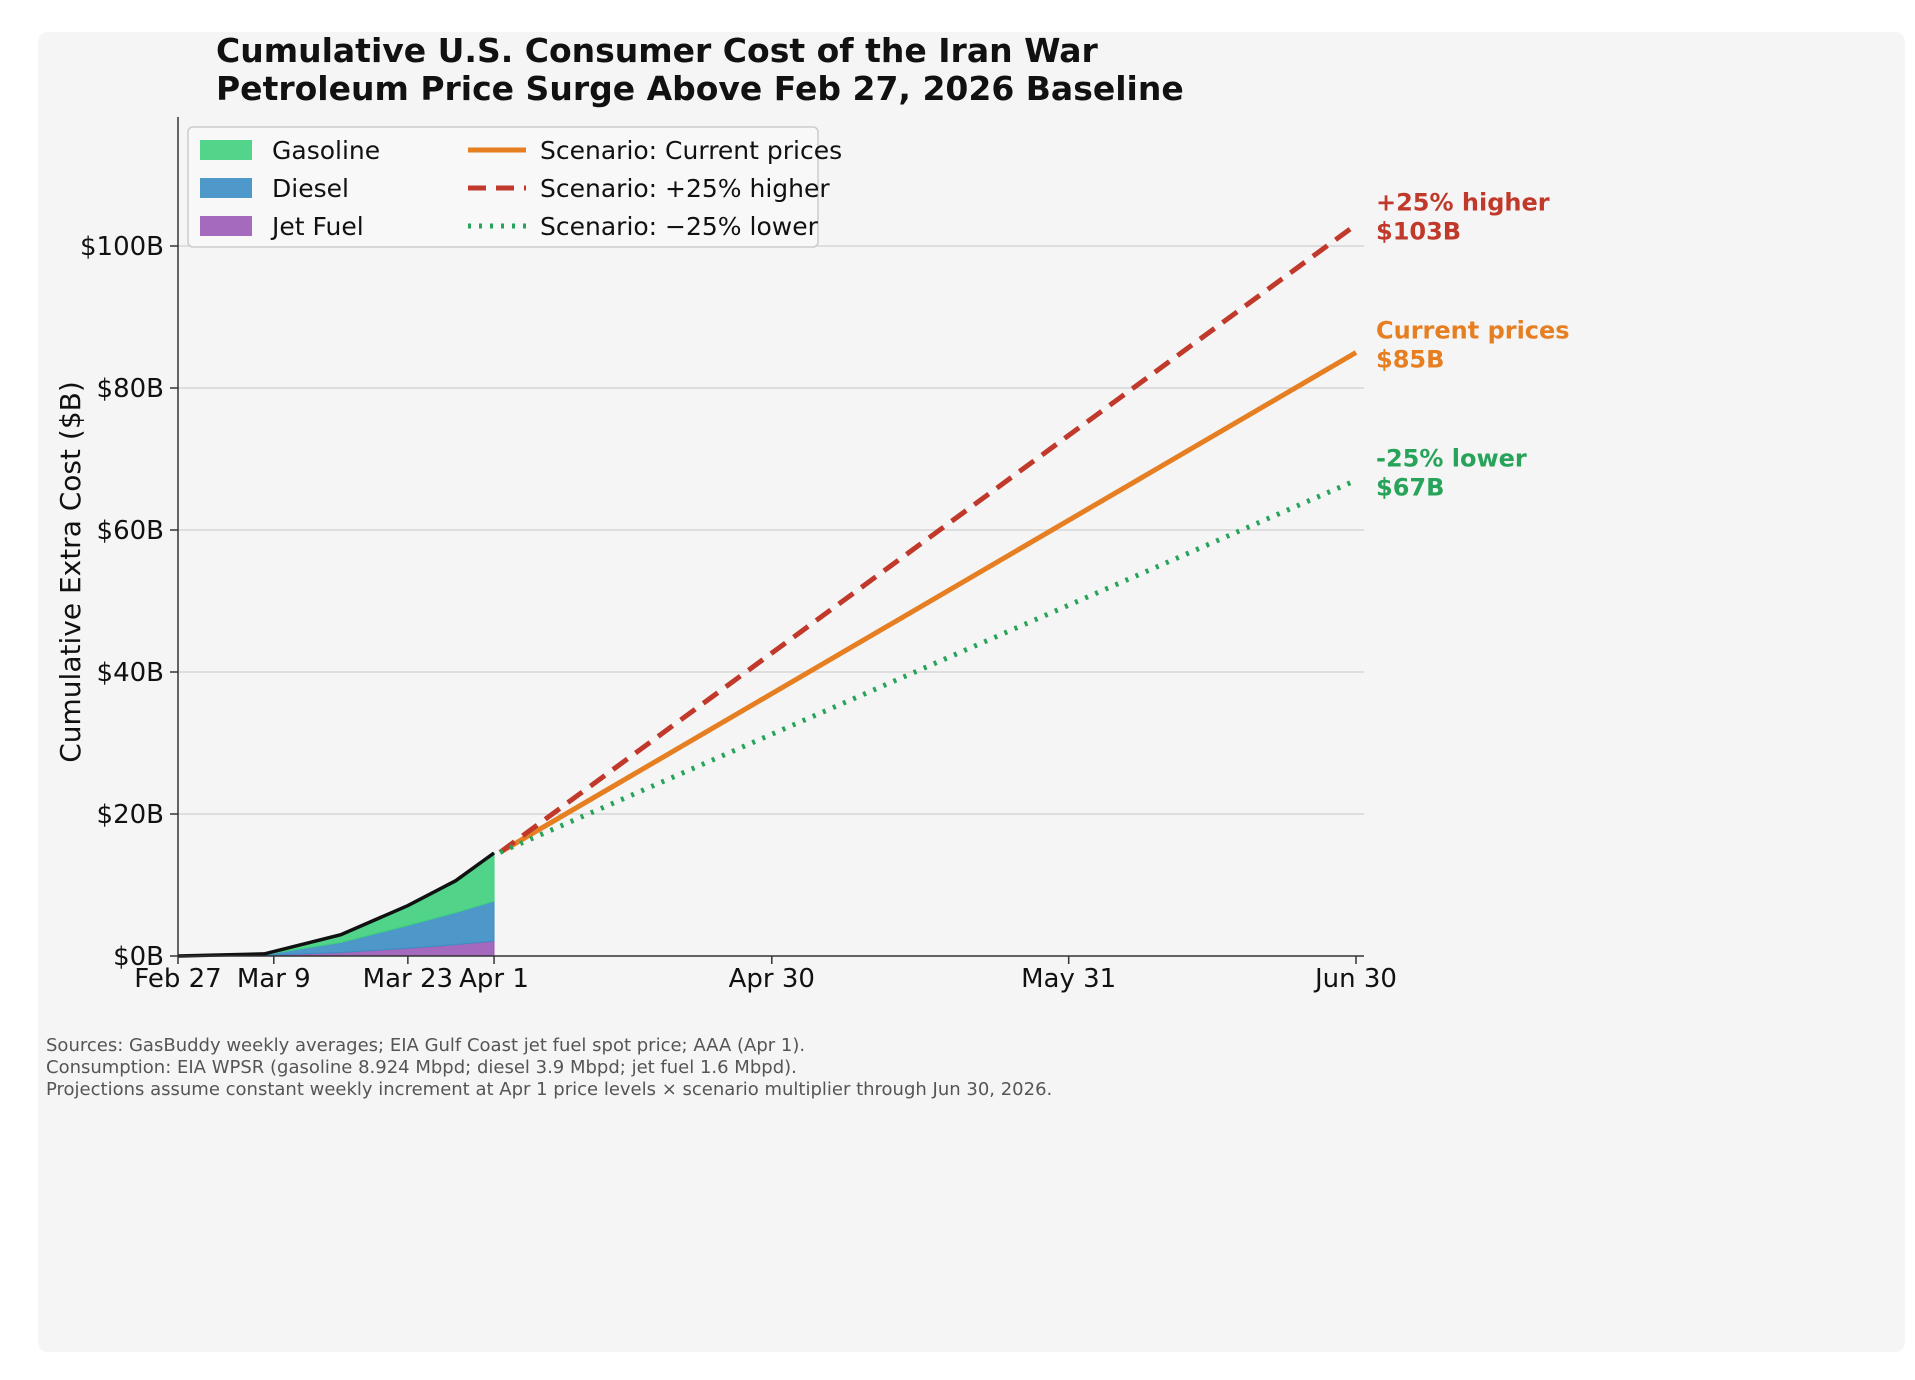 This screenshot has height=1380, width=1915. I want to click on x-tick-label-6: Jun 30, so click(1355, 979).